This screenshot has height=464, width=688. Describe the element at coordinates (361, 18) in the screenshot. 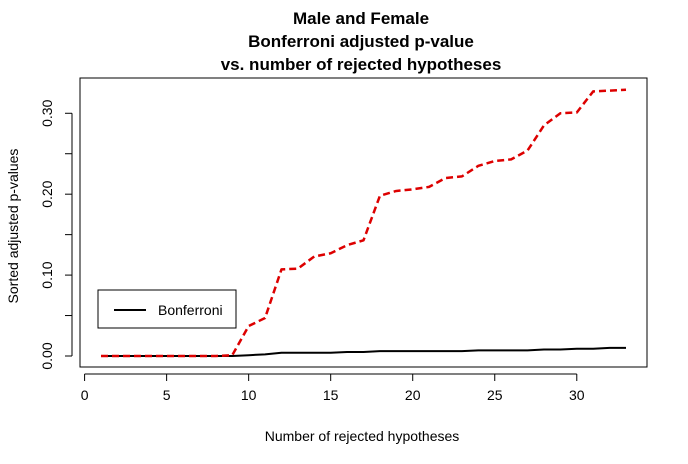

I see `chart-title-line-1: Male and Female` at that location.